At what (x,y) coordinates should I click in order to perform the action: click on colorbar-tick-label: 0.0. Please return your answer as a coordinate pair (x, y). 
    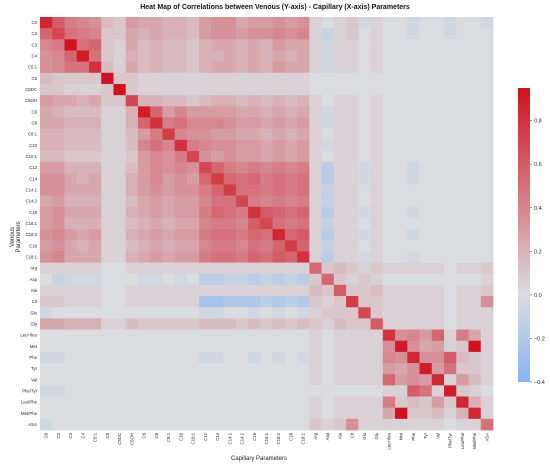
    Looking at the image, I should click on (538, 296).